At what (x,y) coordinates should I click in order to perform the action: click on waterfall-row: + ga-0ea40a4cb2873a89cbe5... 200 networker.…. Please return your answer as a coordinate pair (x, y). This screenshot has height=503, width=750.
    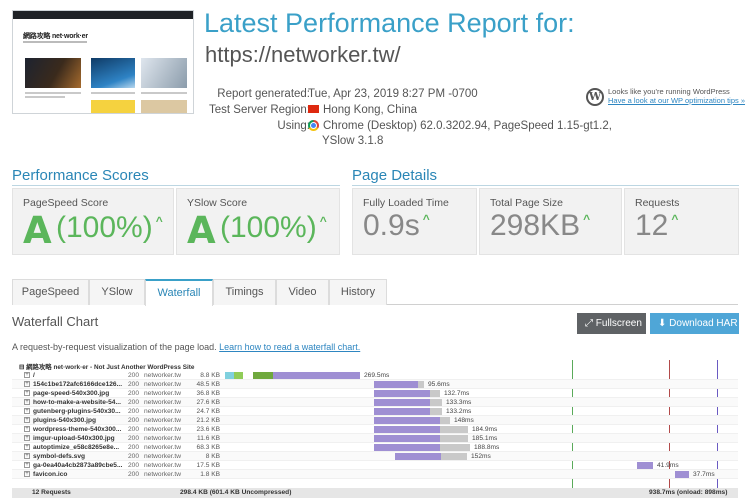
    Looking at the image, I should click on (375, 465).